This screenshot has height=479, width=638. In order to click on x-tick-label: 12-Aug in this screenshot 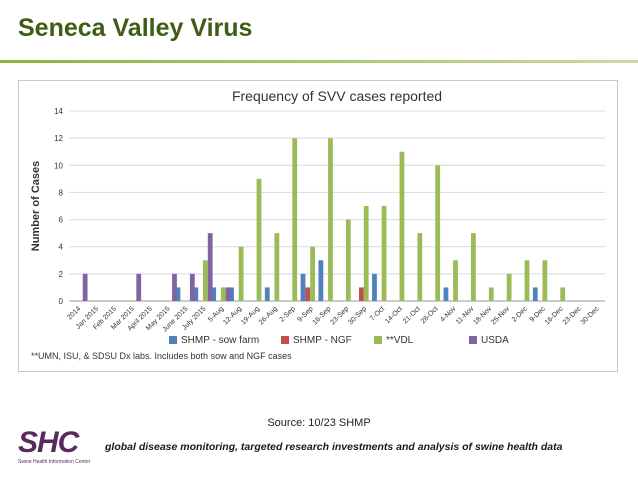, I will do `click(232, 315)`.